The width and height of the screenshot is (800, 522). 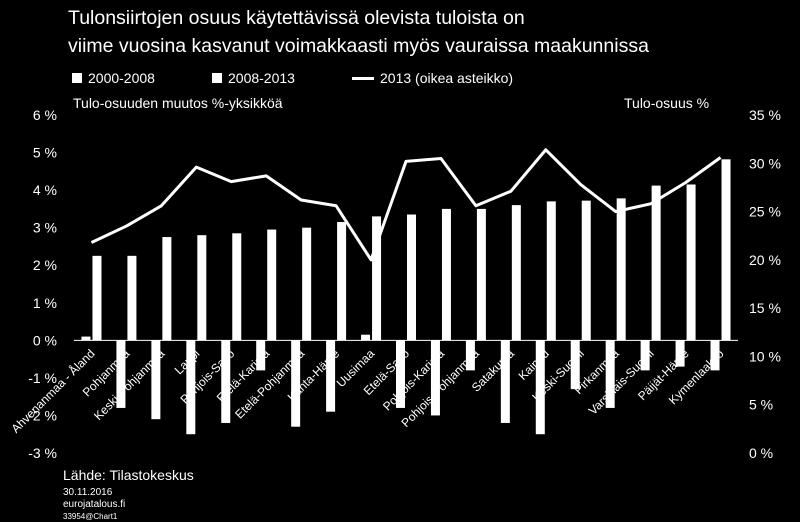 What do you see at coordinates (45, 265) in the screenshot?
I see `left-tick-label: 2 %` at bounding box center [45, 265].